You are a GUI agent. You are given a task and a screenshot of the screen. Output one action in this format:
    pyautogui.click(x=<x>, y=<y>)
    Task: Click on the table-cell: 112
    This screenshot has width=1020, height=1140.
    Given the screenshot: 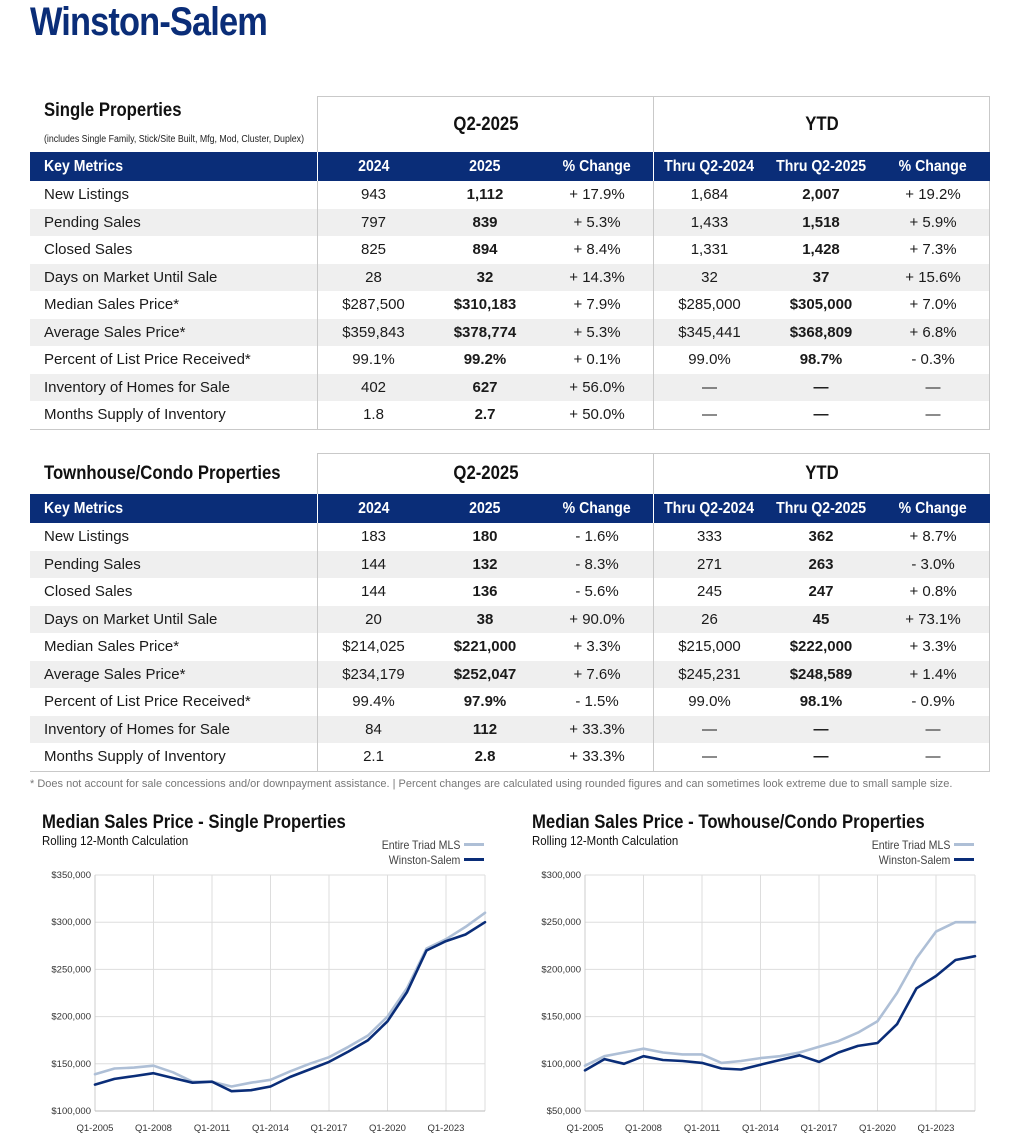 What is the action you would take?
    pyautogui.click(x=485, y=729)
    